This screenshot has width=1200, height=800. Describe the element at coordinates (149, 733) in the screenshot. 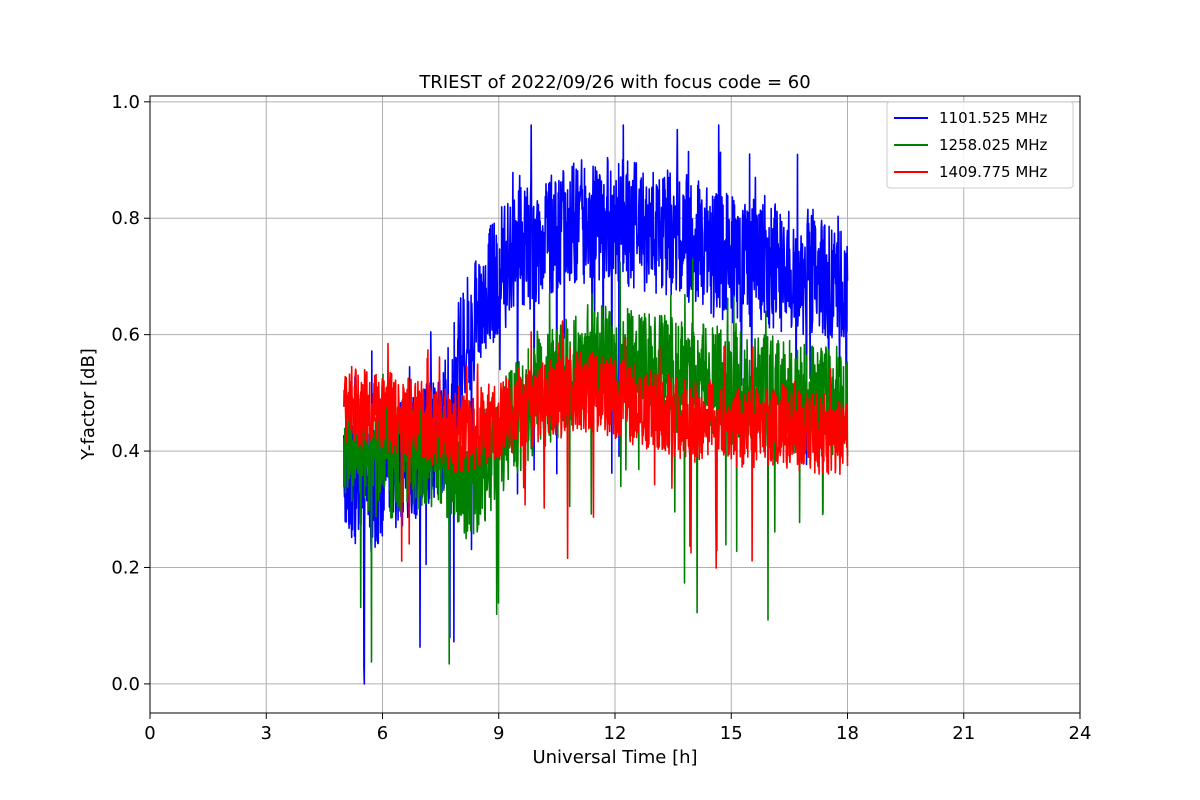

I see `x-tick-label: 0` at that location.